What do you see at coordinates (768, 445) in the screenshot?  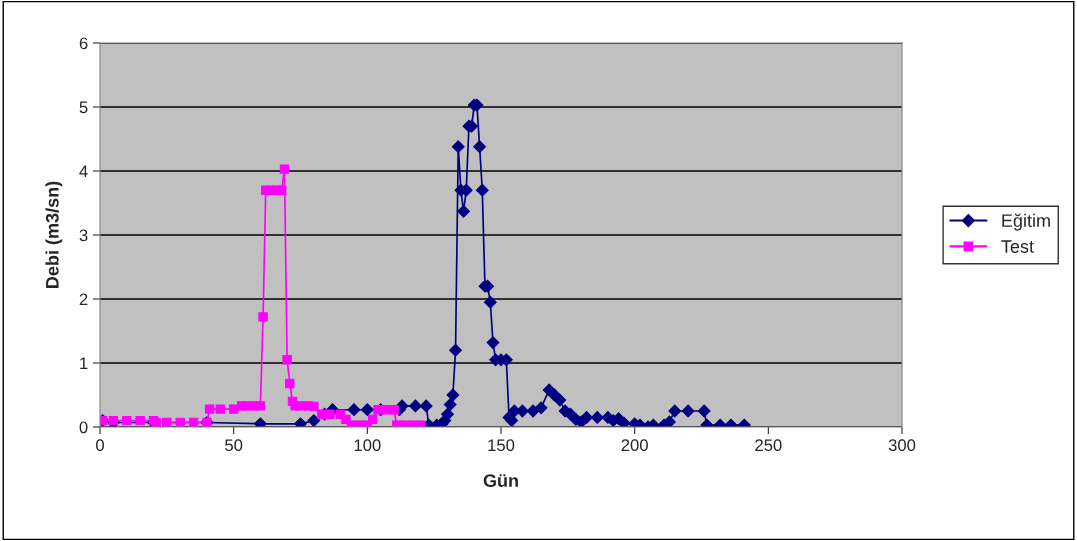 I see `x-tick-label: 250` at bounding box center [768, 445].